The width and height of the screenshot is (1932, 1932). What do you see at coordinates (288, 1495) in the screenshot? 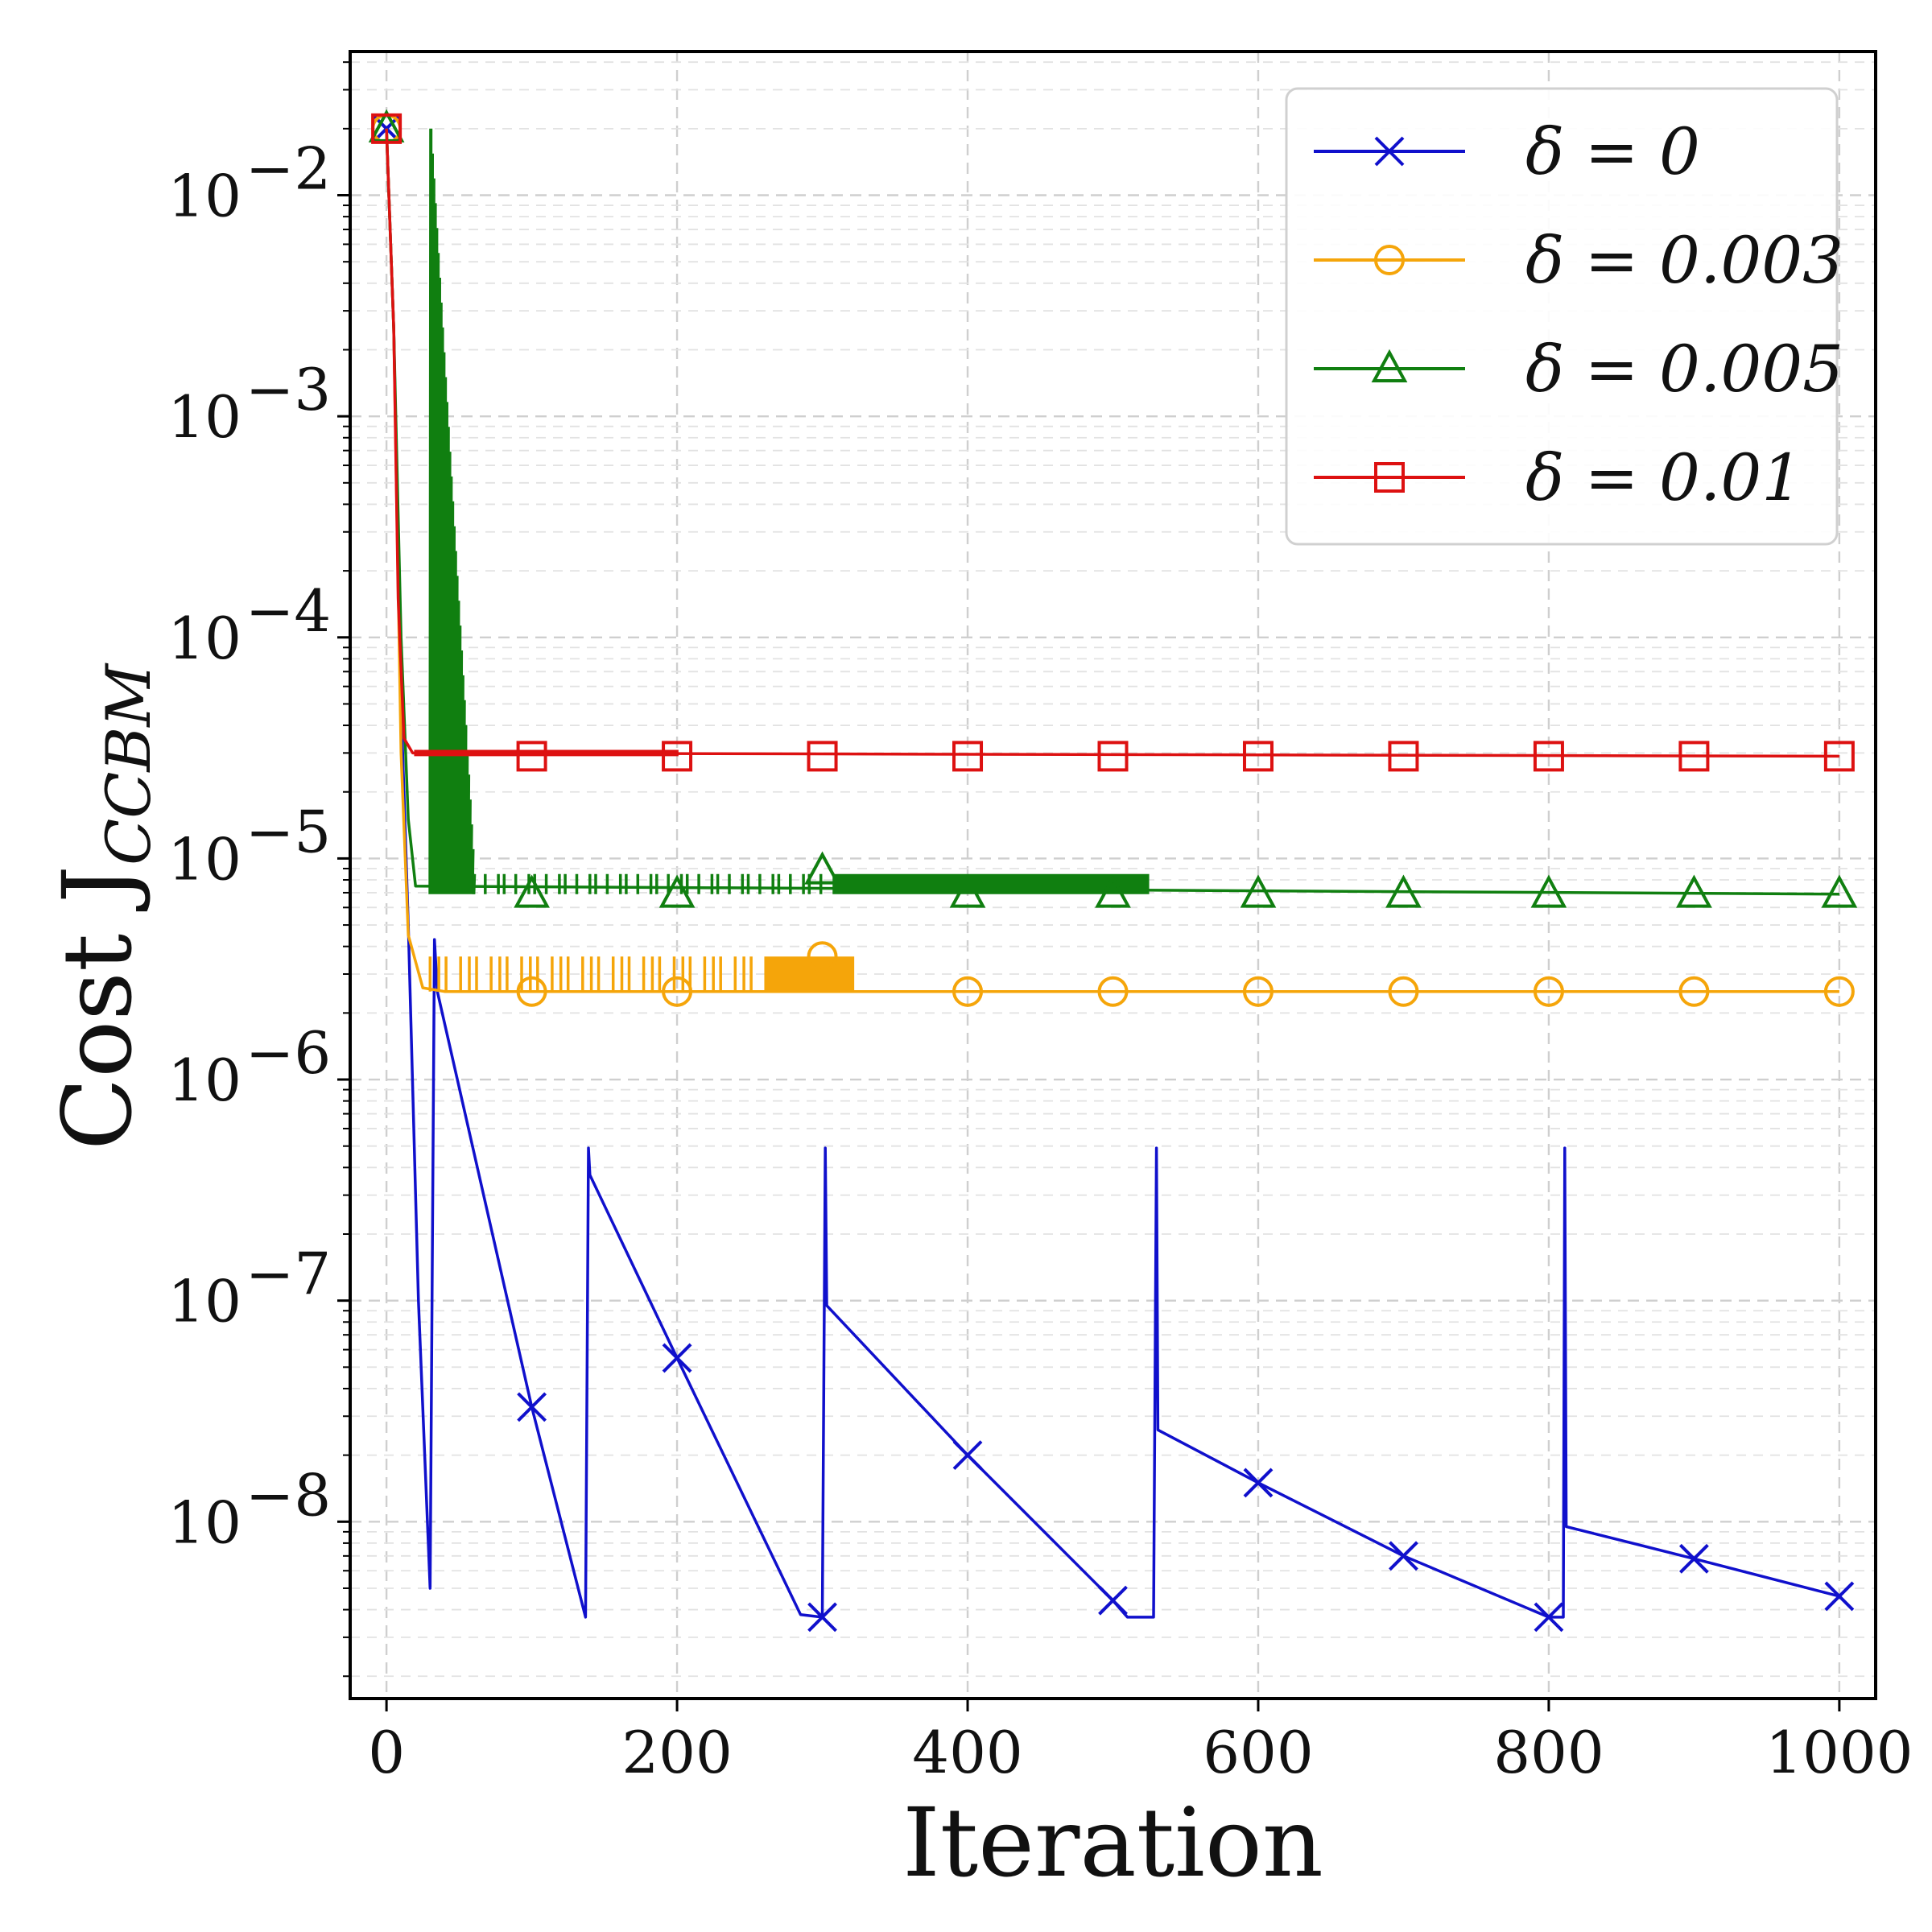
I see `y-tick-label-power: −8` at bounding box center [288, 1495].